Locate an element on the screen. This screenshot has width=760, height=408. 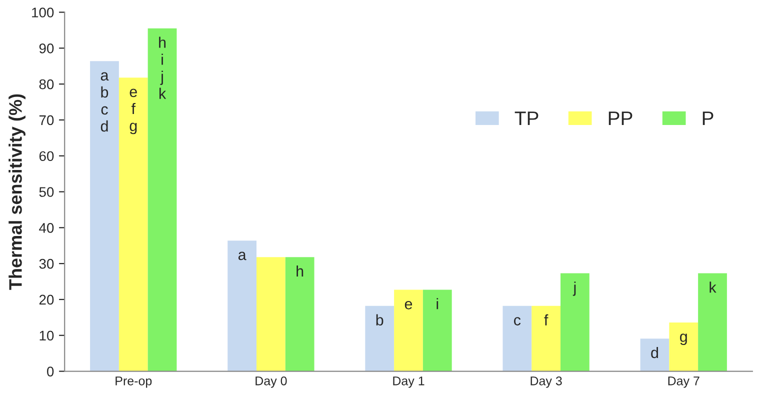
y-tick-label: 10 is located at coordinates (47, 335).